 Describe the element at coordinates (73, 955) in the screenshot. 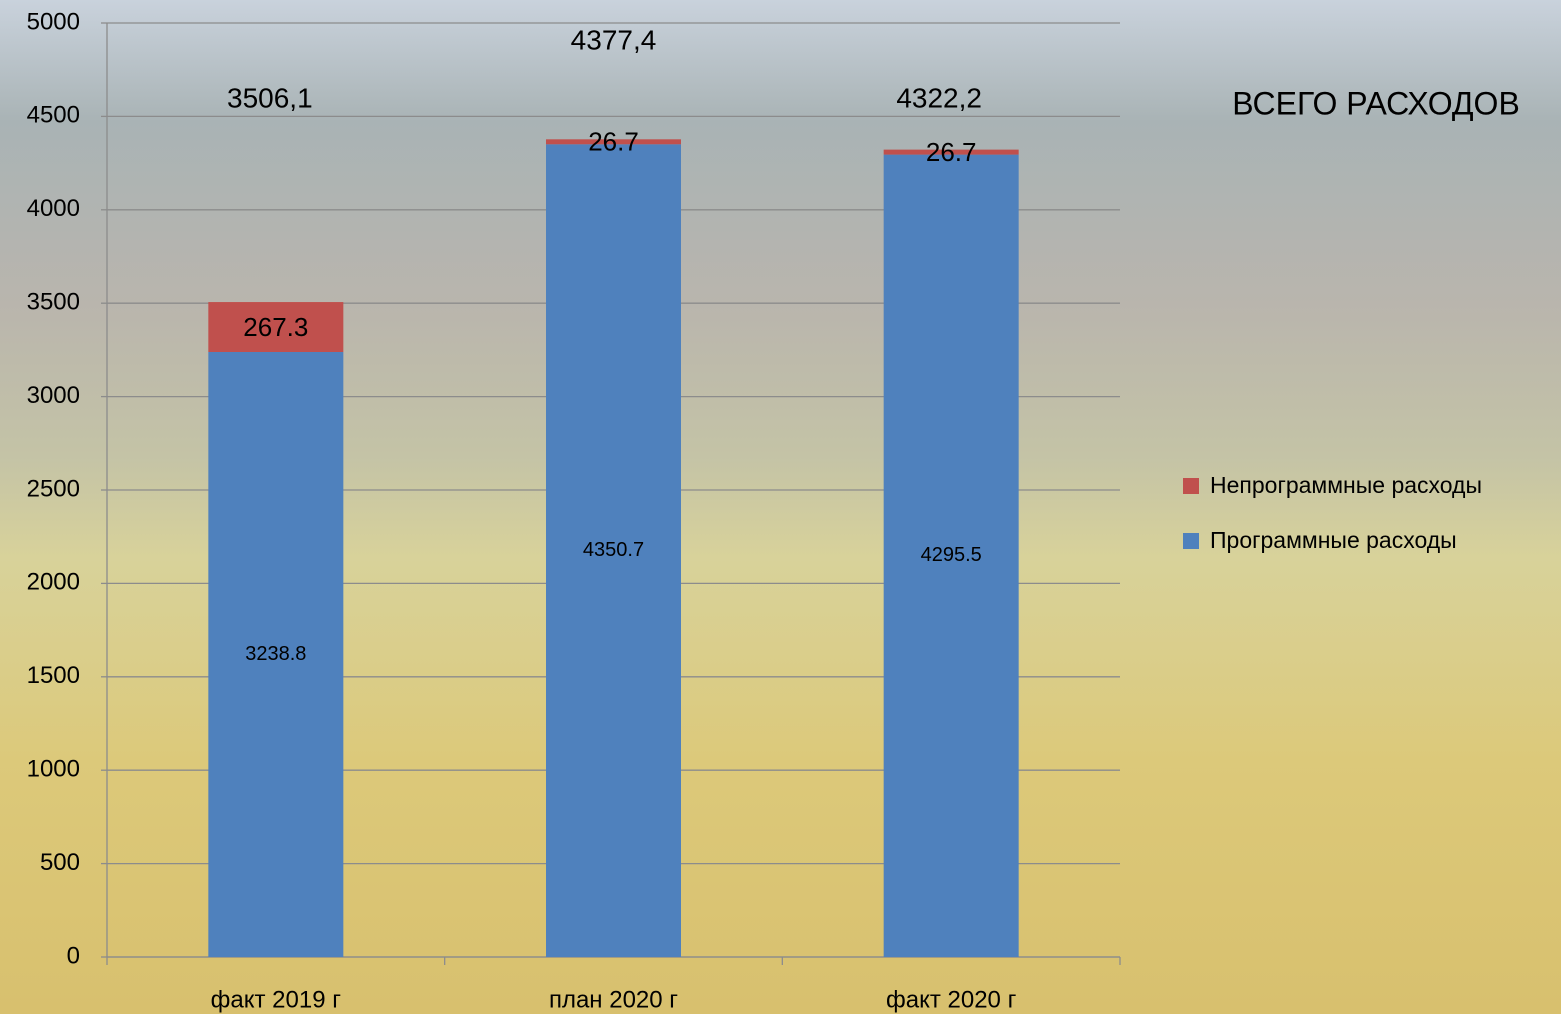

I see `y-tick-label: 0` at that location.